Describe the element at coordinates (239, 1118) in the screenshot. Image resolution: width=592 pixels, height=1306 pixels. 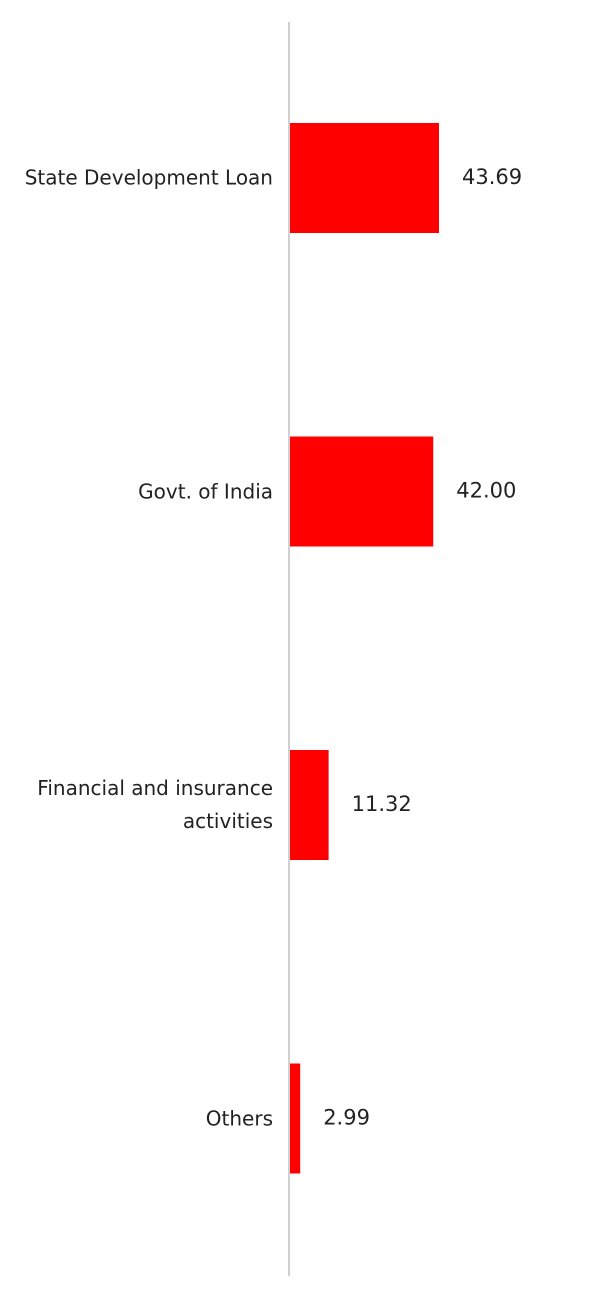
I see `category-label: Others` at that location.